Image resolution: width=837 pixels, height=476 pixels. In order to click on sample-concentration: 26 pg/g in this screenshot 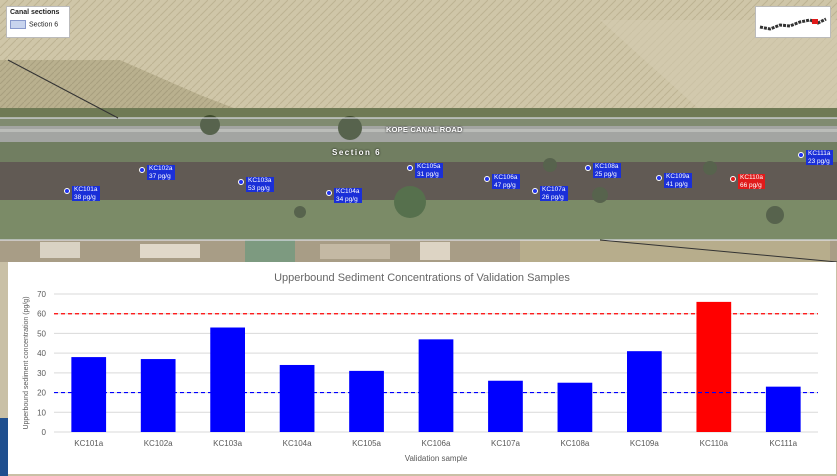, I will do `click(553, 197)`.